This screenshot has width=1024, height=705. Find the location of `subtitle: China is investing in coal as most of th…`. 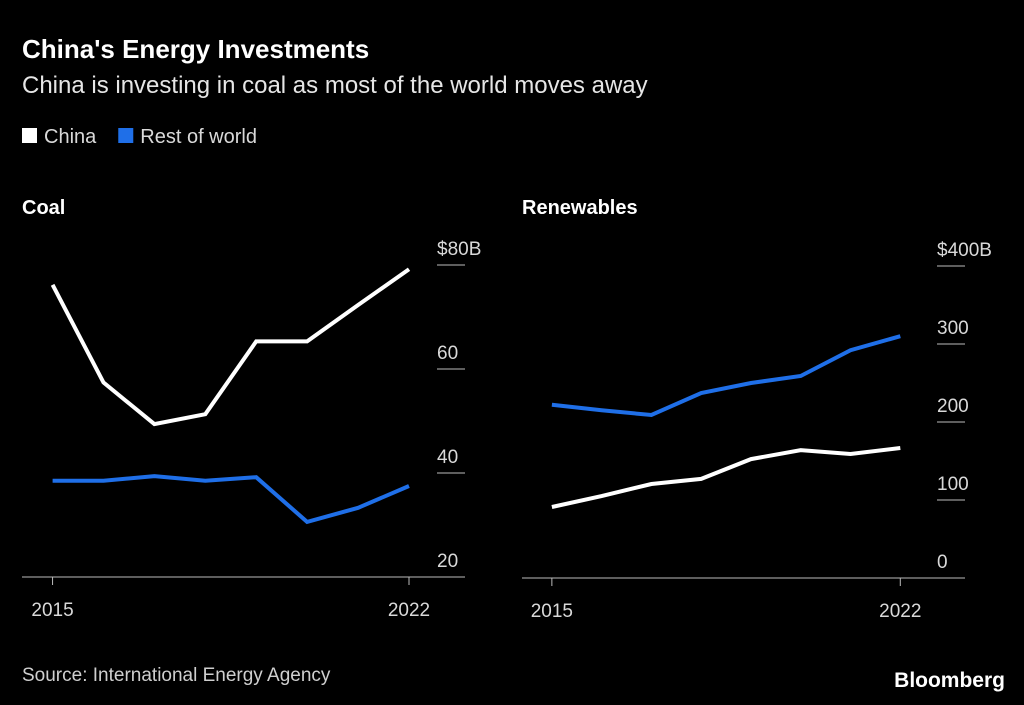

subtitle: China is investing in coal as most of th… is located at coordinates (335, 85).